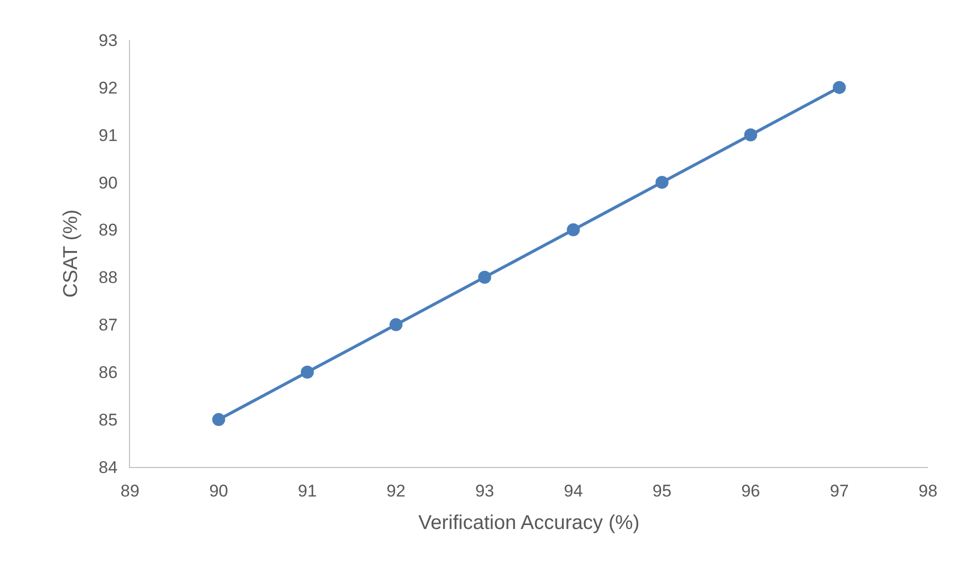 The width and height of the screenshot is (958, 580). What do you see at coordinates (573, 490) in the screenshot?
I see `x-tick-label: 94` at bounding box center [573, 490].